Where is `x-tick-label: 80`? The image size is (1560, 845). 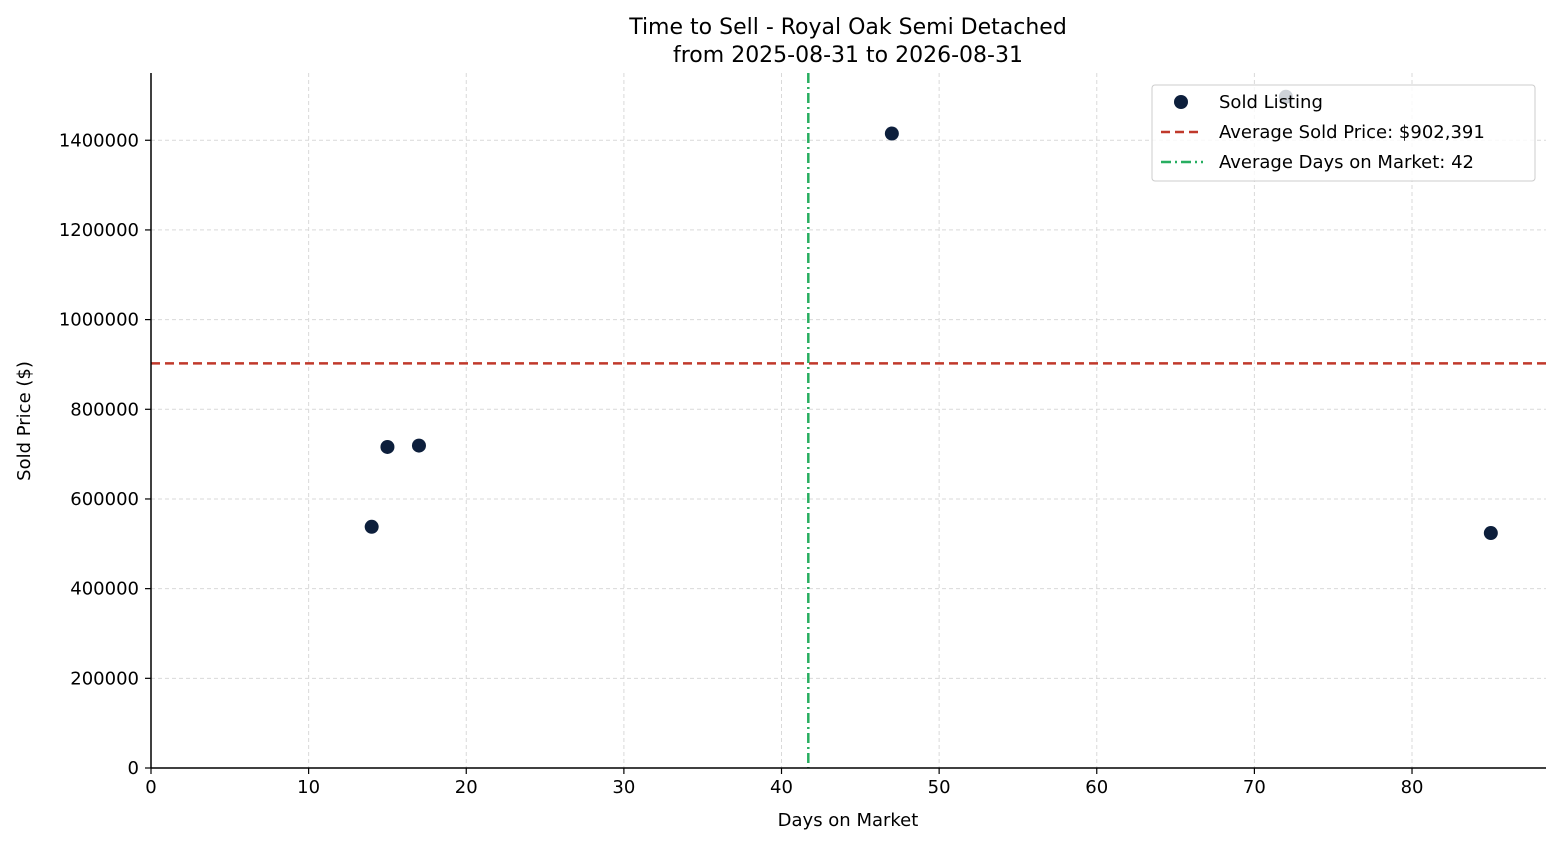 x-tick-label: 80 is located at coordinates (1412, 787).